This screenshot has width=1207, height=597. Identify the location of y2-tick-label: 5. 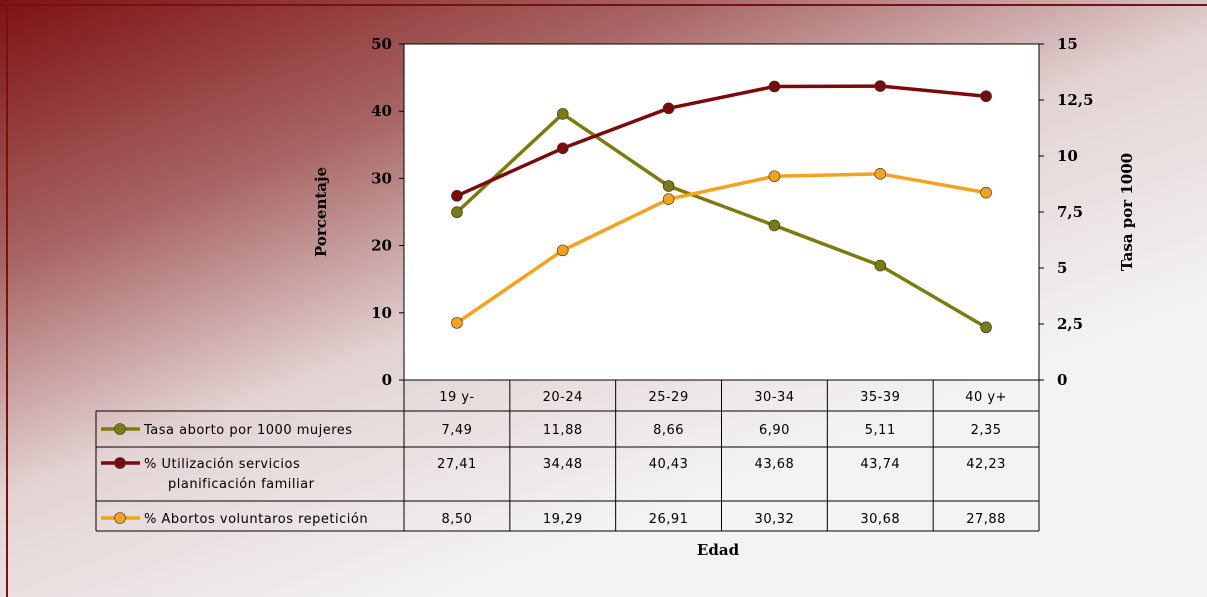
(1062, 268).